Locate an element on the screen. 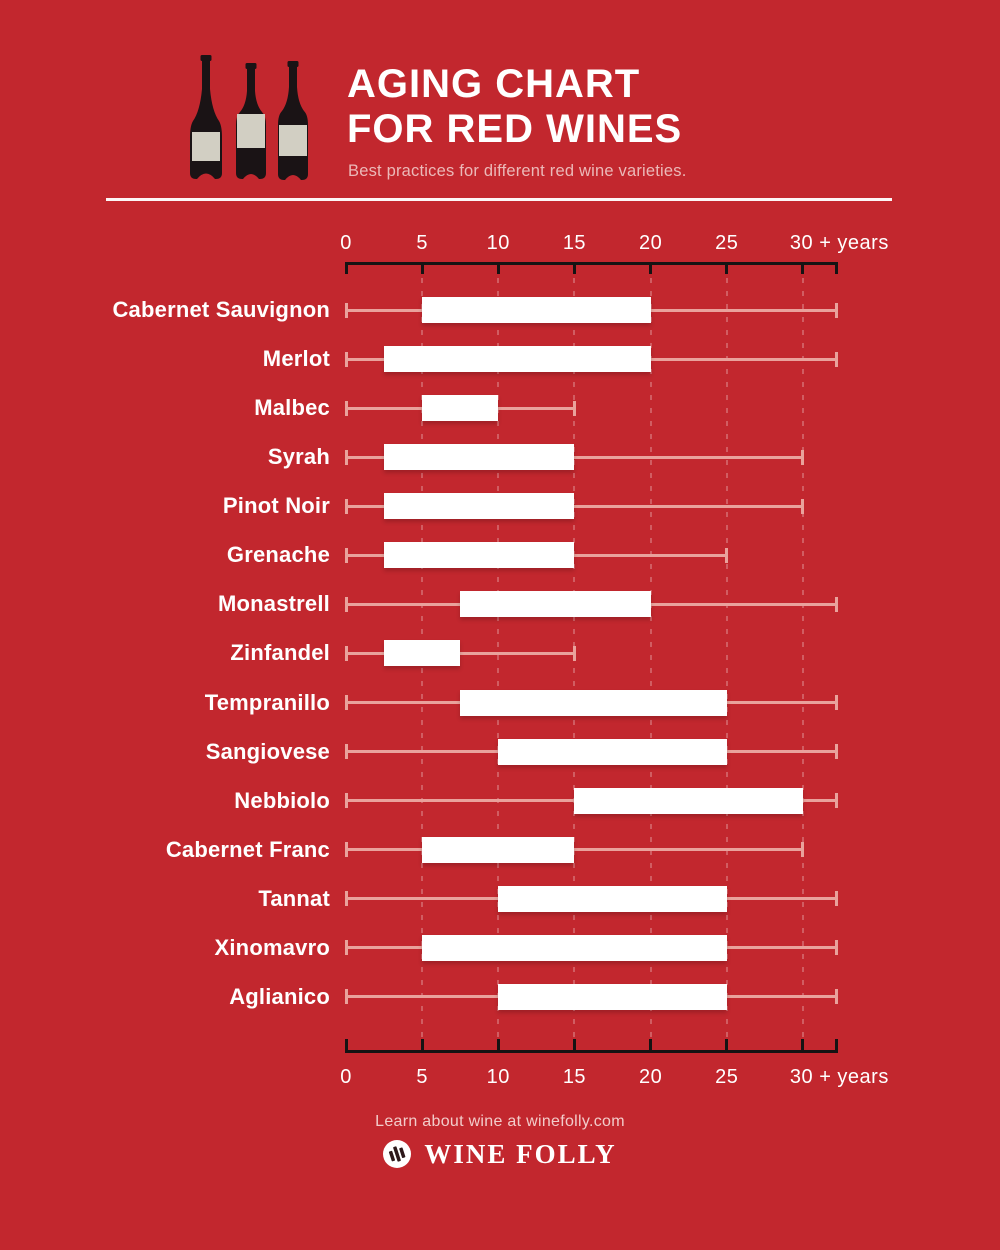  page-title-line1: AGING CHART is located at coordinates (494, 84).